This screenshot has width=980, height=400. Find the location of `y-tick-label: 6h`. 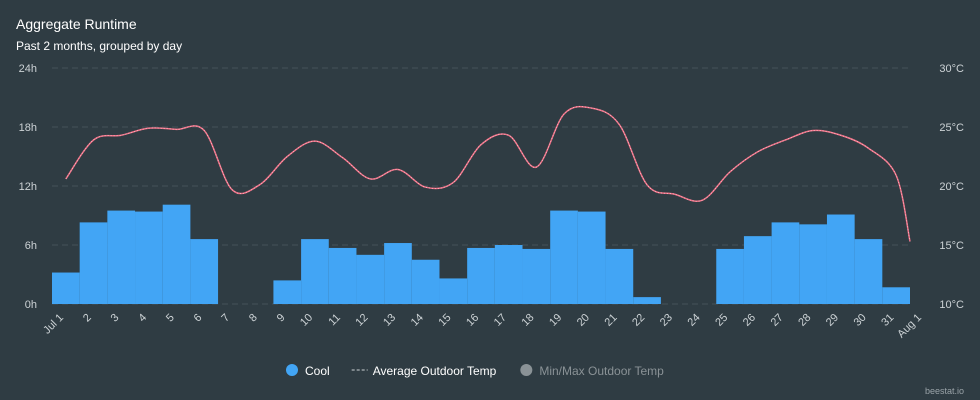

y-tick-label: 6h is located at coordinates (31, 246).